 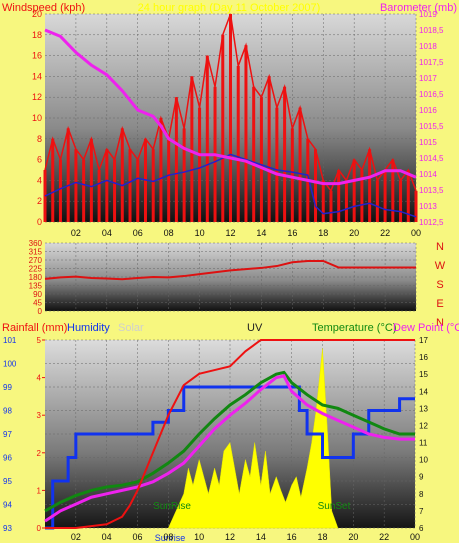 I want to click on x-tick-label: 22, so click(x=384, y=537).